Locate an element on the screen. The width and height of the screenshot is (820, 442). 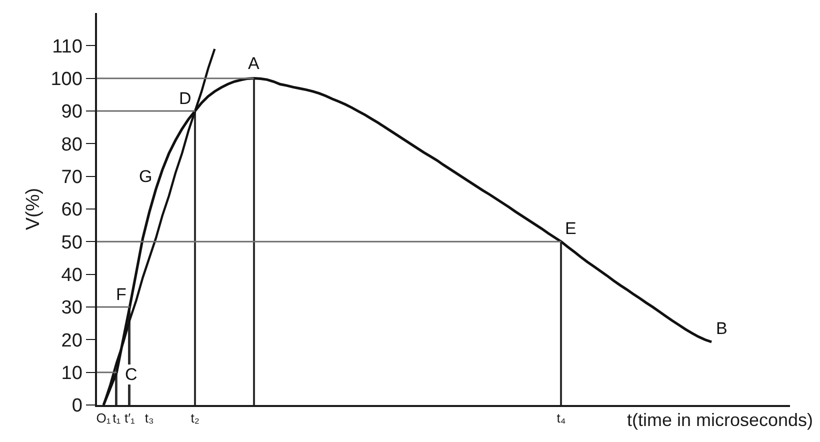
x-tick-label: t′₁ is located at coordinates (130, 418).